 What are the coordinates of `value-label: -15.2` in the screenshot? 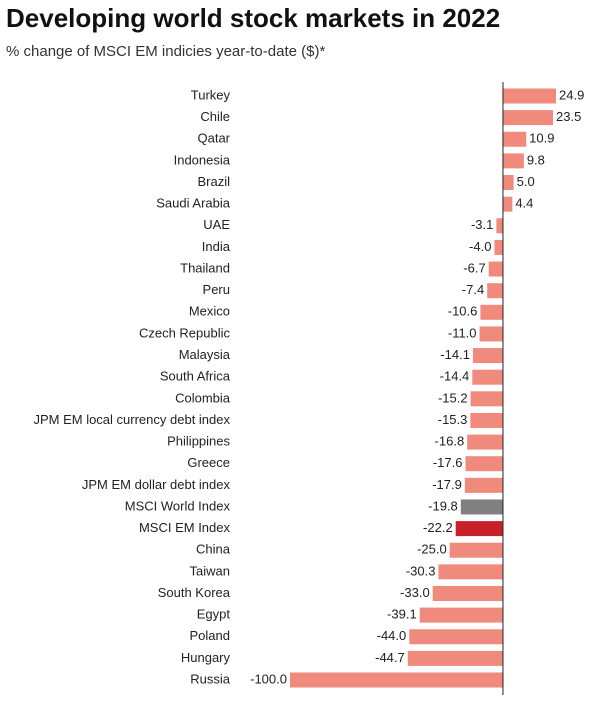 It's located at (453, 397).